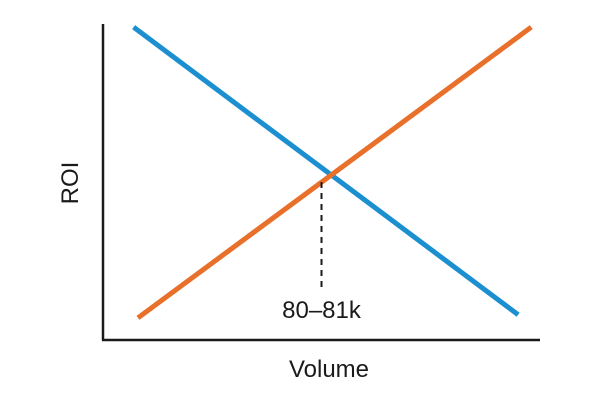 The width and height of the screenshot is (600, 400). What do you see at coordinates (70, 183) in the screenshot?
I see `y-axis-label: ROI` at bounding box center [70, 183].